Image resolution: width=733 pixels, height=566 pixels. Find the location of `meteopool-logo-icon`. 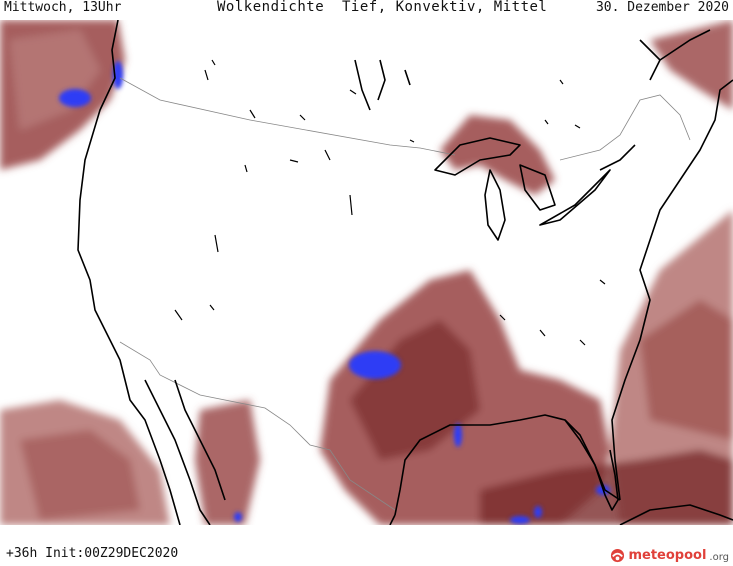

meteopool-logo-icon is located at coordinates (618, 555).